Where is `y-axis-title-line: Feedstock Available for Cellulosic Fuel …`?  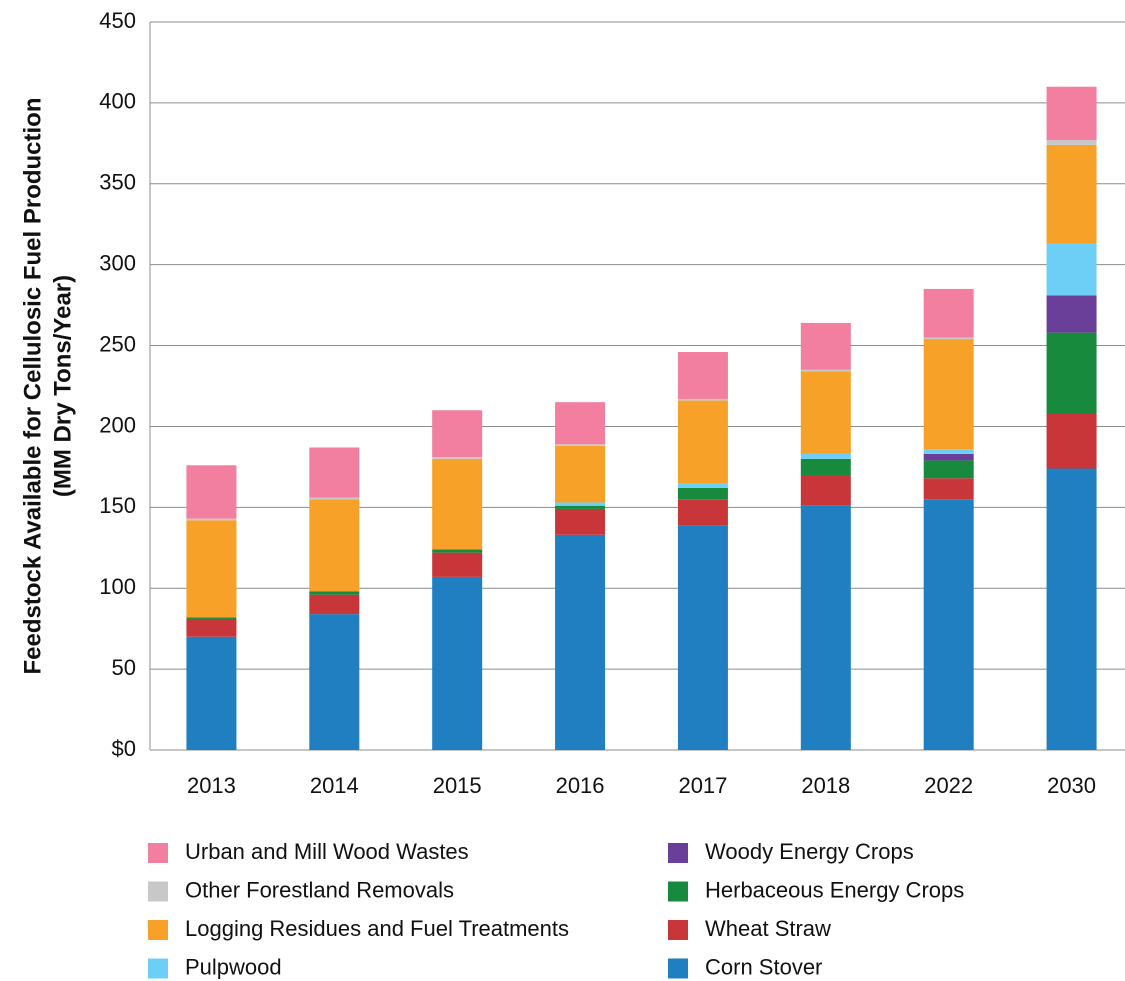 y-axis-title-line: Feedstock Available for Cellulosic Fuel … is located at coordinates (32, 385).